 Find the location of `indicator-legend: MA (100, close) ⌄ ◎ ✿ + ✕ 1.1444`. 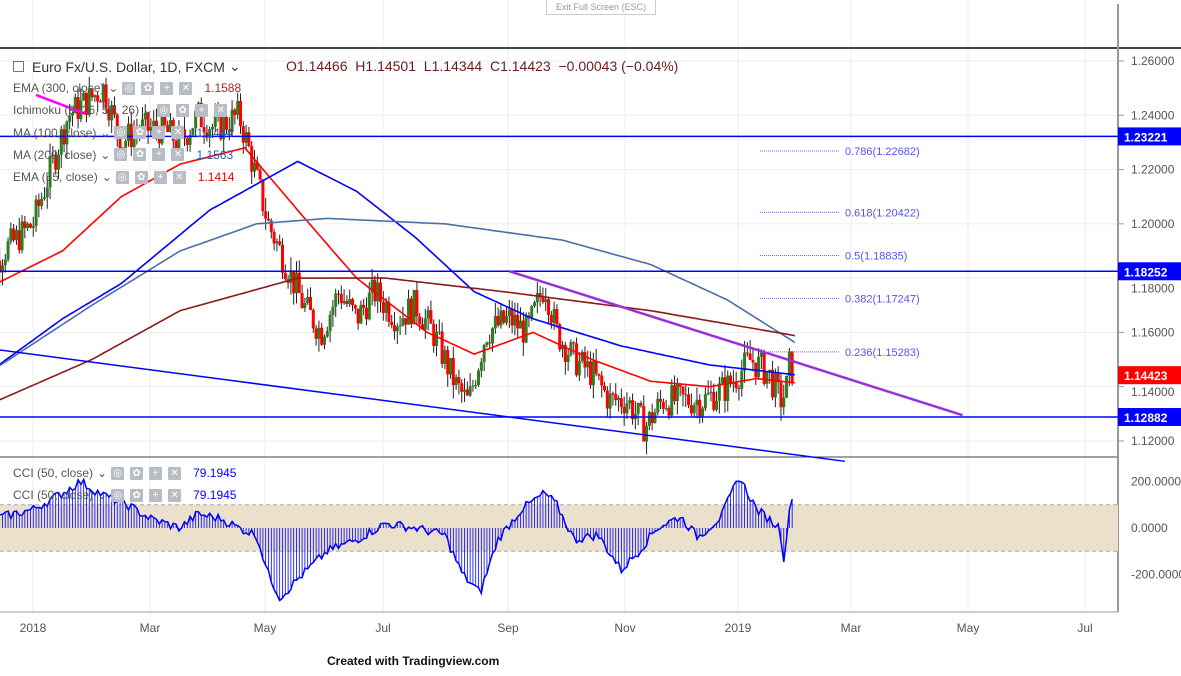

indicator-legend: MA (100, close) ⌄ ◎ ✿ + ✕ 1.1444 is located at coordinates (123, 133).